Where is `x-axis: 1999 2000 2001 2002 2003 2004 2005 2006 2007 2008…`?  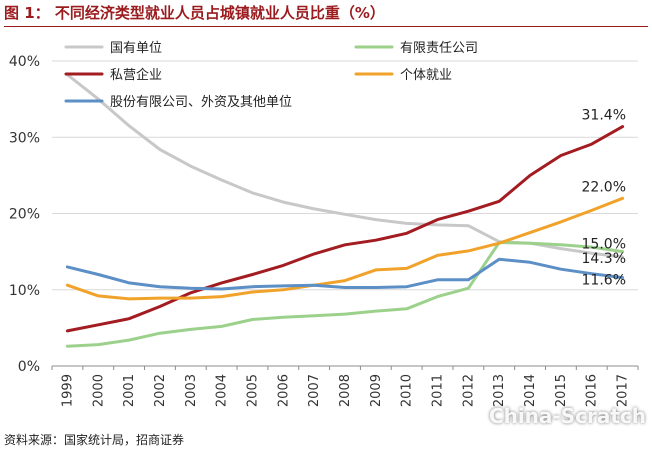
x-axis: 1999 2000 2001 2002 2003 2004 2005 2006 2007 2008… is located at coordinates (345, 386).